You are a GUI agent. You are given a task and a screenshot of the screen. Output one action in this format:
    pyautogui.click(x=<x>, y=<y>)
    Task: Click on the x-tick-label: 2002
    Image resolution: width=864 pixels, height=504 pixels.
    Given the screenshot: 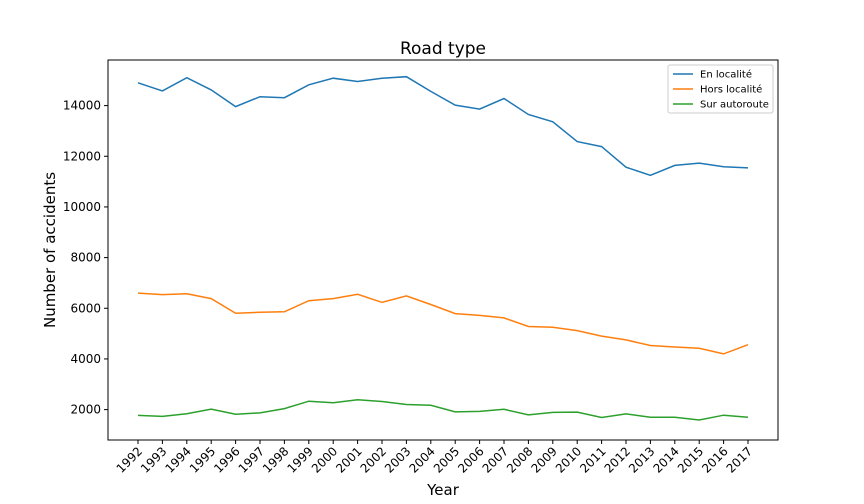 What is the action you would take?
    pyautogui.click(x=373, y=459)
    